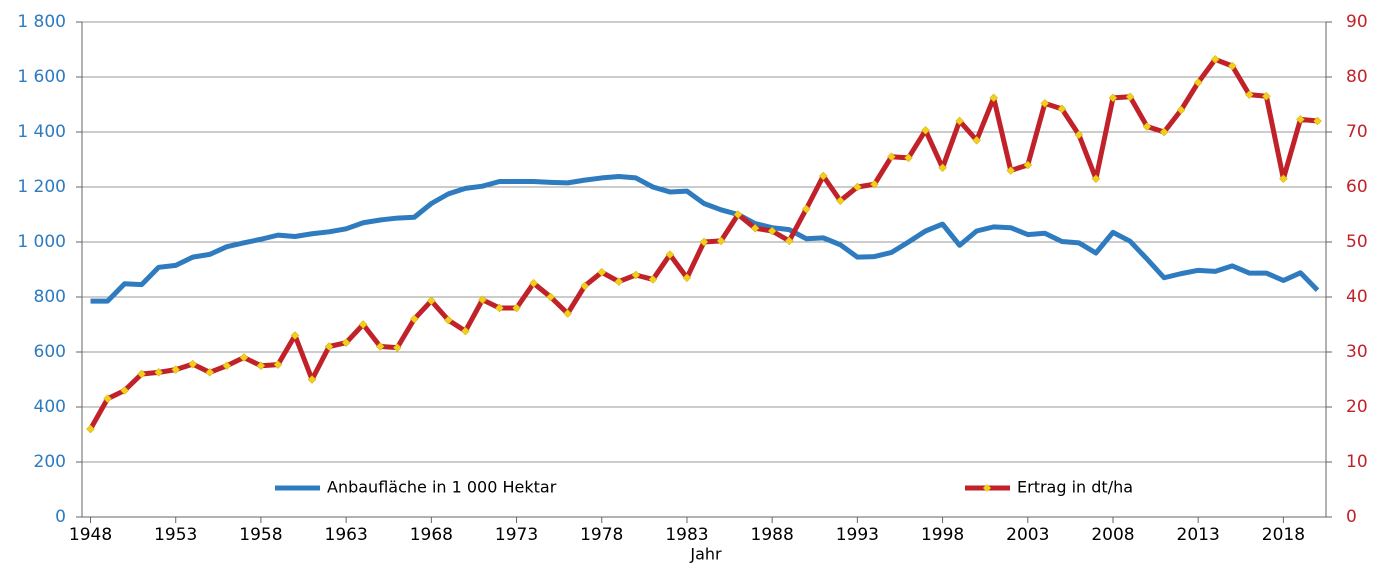 This screenshot has height=566, width=1384. I want to click on x-tick-label: 1988, so click(772, 535).